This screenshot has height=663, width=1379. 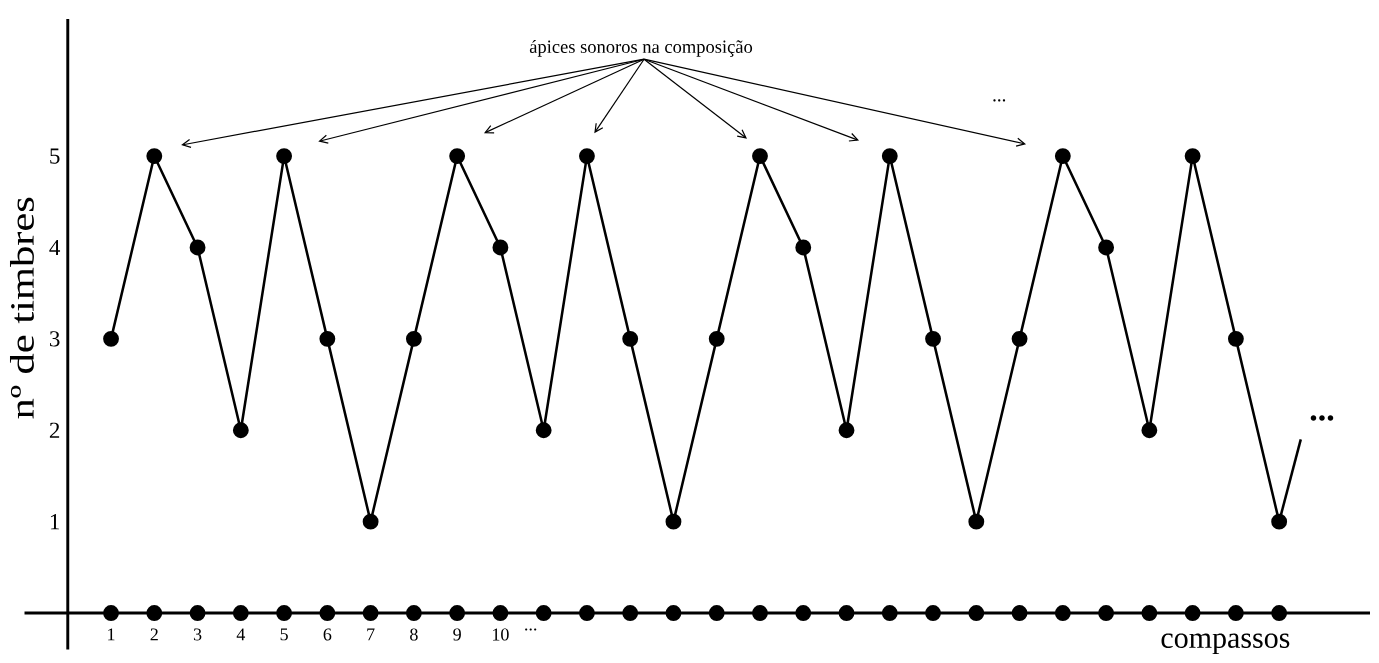 I want to click on y-axis-title: nº de timbres, so click(x=21, y=308).